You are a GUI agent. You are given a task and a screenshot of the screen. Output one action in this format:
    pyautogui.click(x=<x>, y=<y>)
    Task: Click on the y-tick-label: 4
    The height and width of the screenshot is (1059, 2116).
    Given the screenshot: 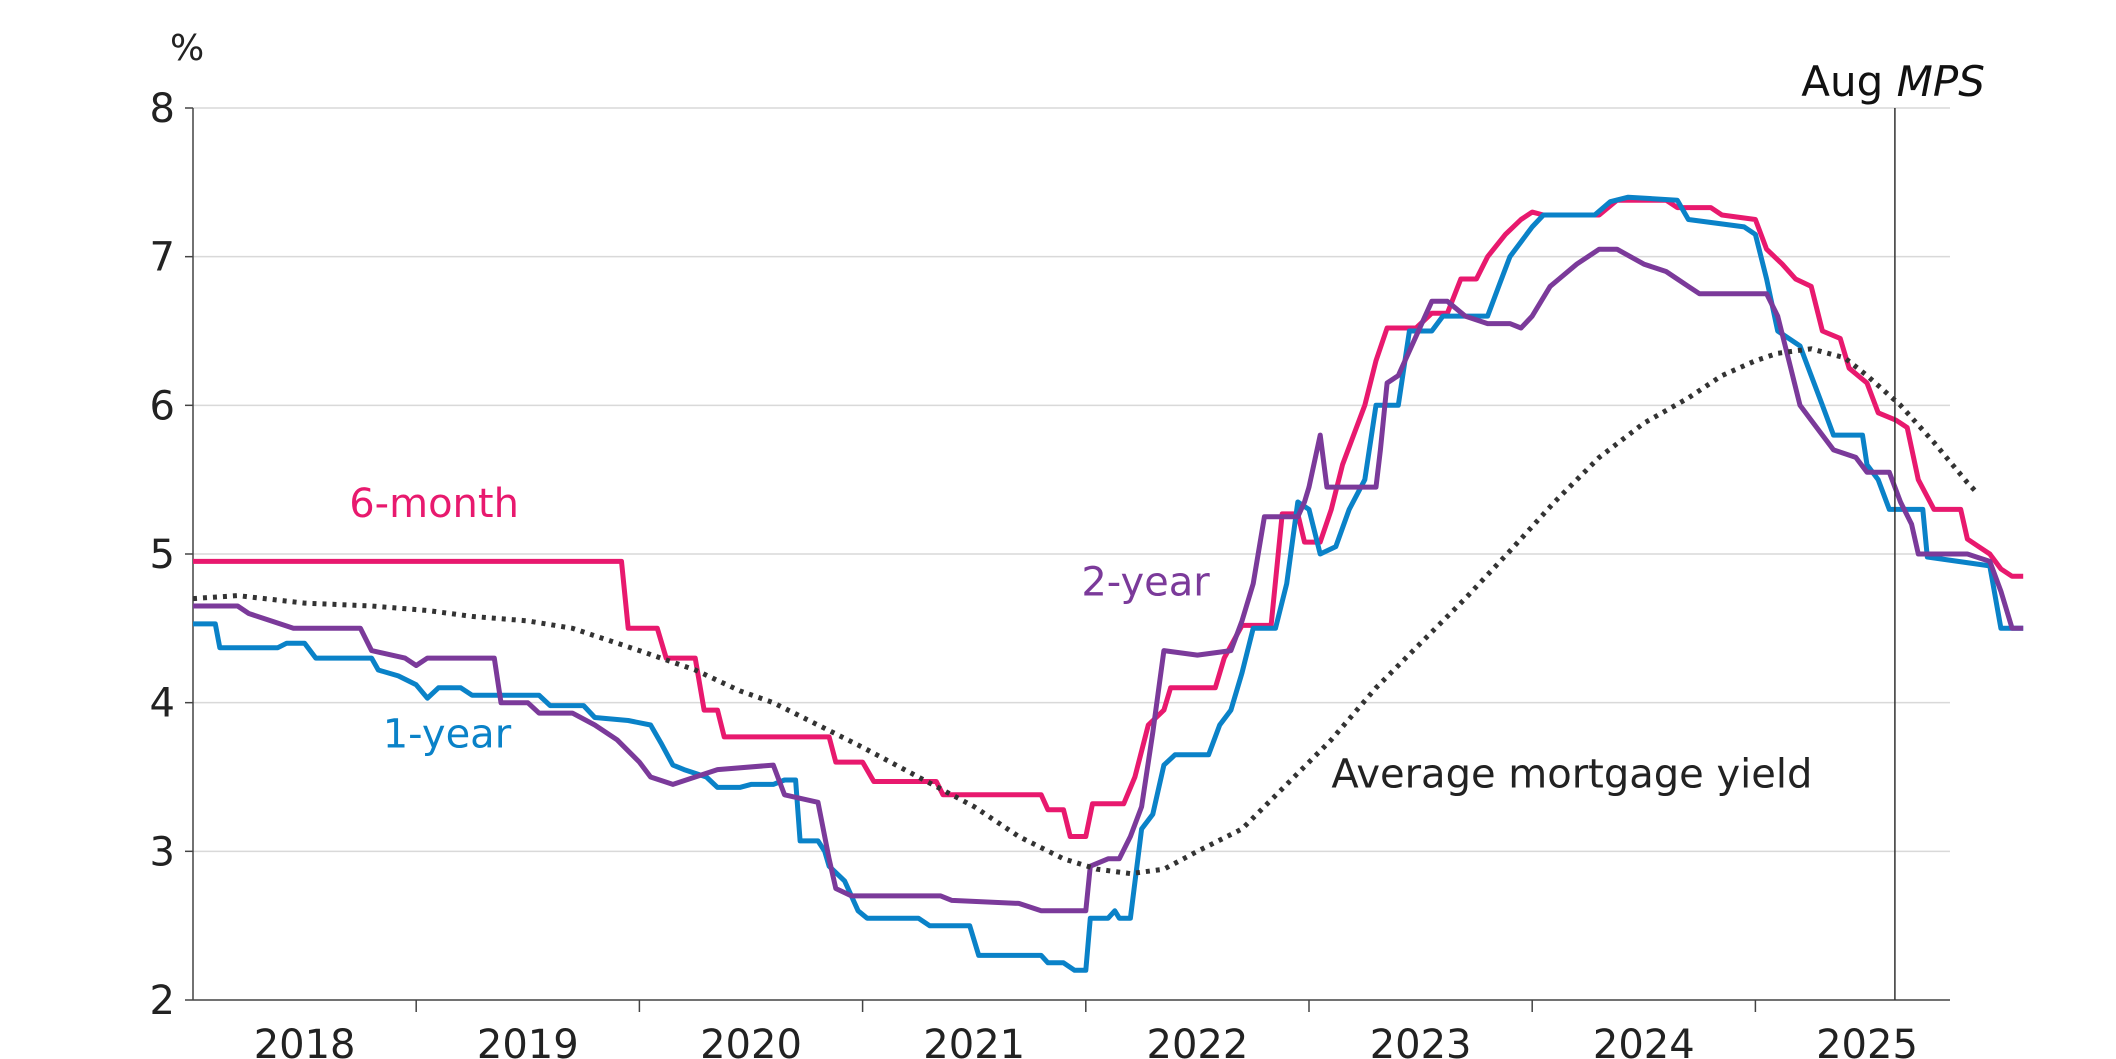 What is the action you would take?
    pyautogui.click(x=162, y=704)
    